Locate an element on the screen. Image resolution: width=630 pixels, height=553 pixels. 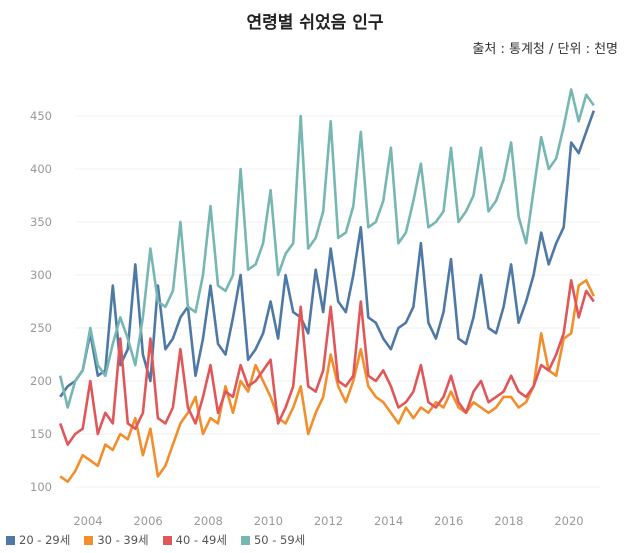
chart-title: 연령별 쉬었음 인구 is located at coordinates (315, 23).